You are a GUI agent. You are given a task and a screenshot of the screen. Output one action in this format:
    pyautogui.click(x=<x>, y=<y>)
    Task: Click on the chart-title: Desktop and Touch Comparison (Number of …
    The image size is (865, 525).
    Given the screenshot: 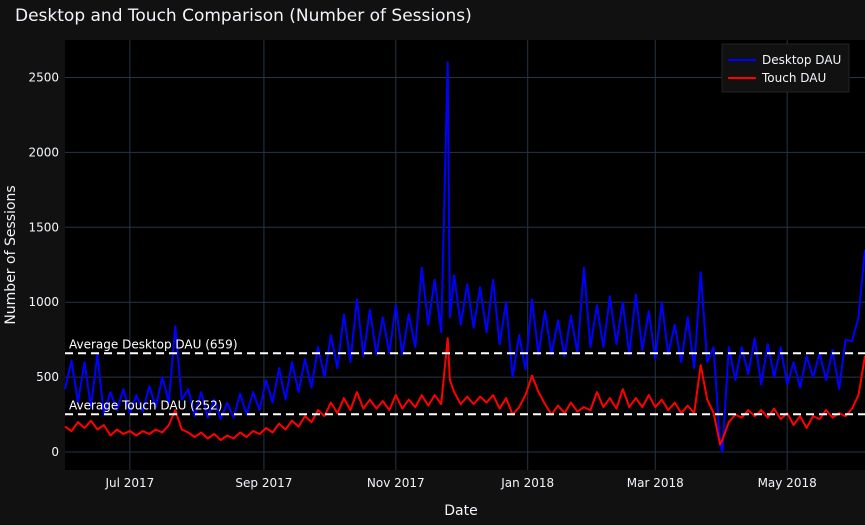 What is the action you would take?
    pyautogui.click(x=243, y=16)
    